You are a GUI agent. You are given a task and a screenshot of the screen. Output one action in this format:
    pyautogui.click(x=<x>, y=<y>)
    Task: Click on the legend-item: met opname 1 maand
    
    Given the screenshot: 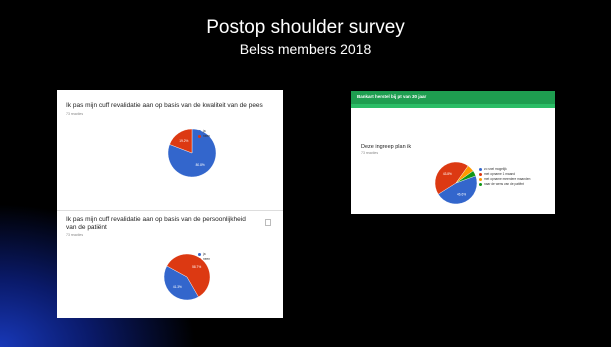 What is the action you would take?
    pyautogui.click(x=504, y=174)
    